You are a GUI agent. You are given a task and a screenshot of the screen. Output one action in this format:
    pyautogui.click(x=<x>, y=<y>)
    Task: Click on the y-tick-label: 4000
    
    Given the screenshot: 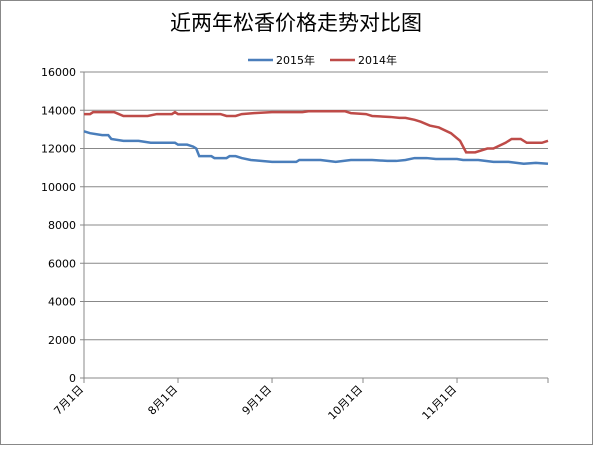 What is the action you would take?
    pyautogui.click(x=62, y=302)
    